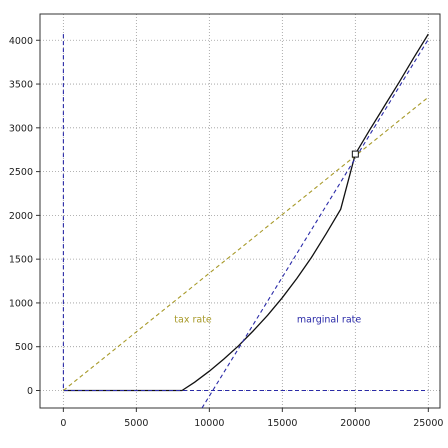 The image size is (448, 448). I want to click on x-tick-label: 20000, so click(355, 423).